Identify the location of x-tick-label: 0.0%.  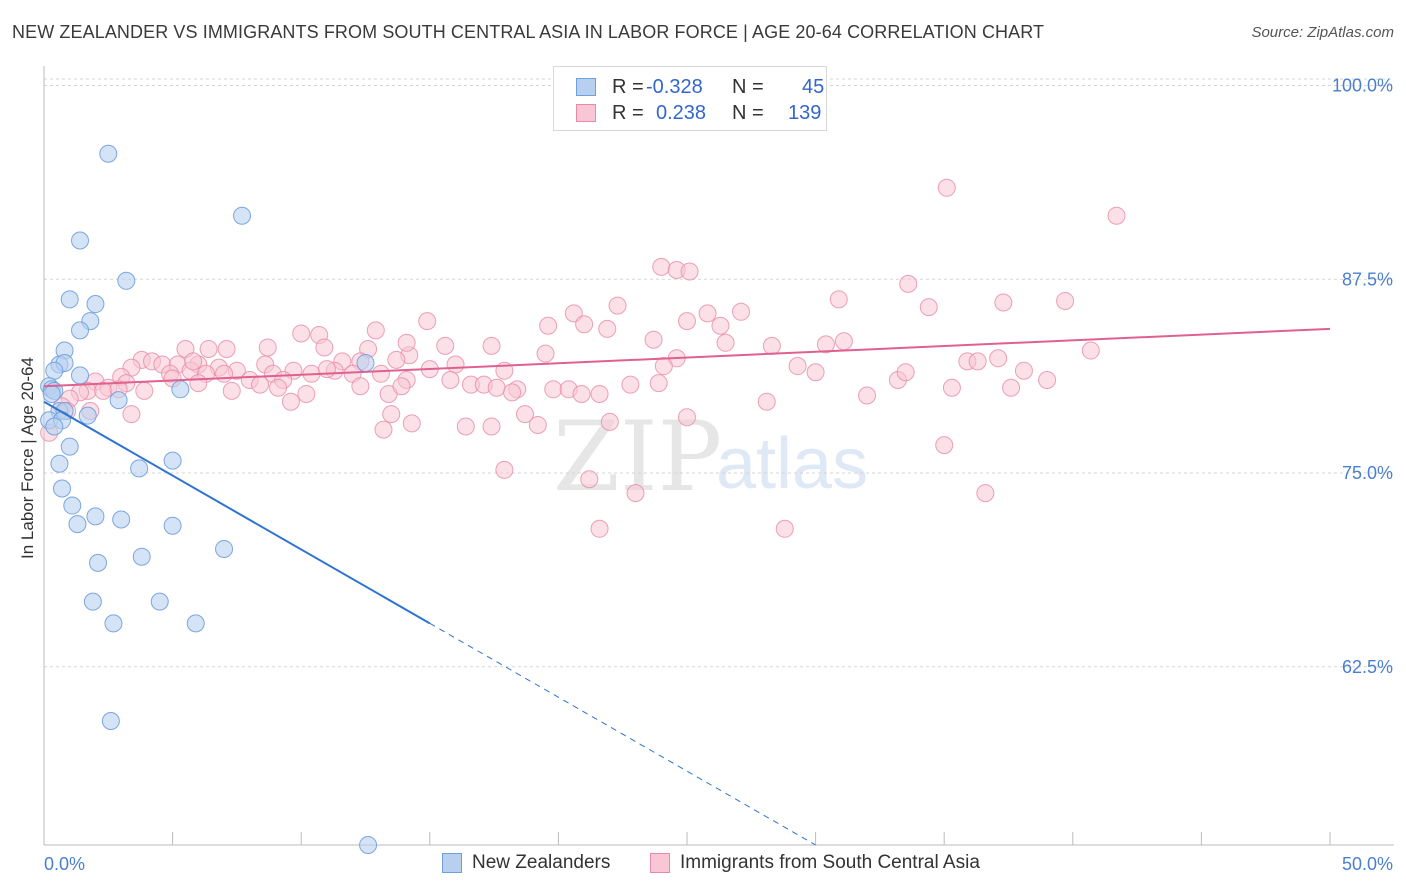
(64, 864).